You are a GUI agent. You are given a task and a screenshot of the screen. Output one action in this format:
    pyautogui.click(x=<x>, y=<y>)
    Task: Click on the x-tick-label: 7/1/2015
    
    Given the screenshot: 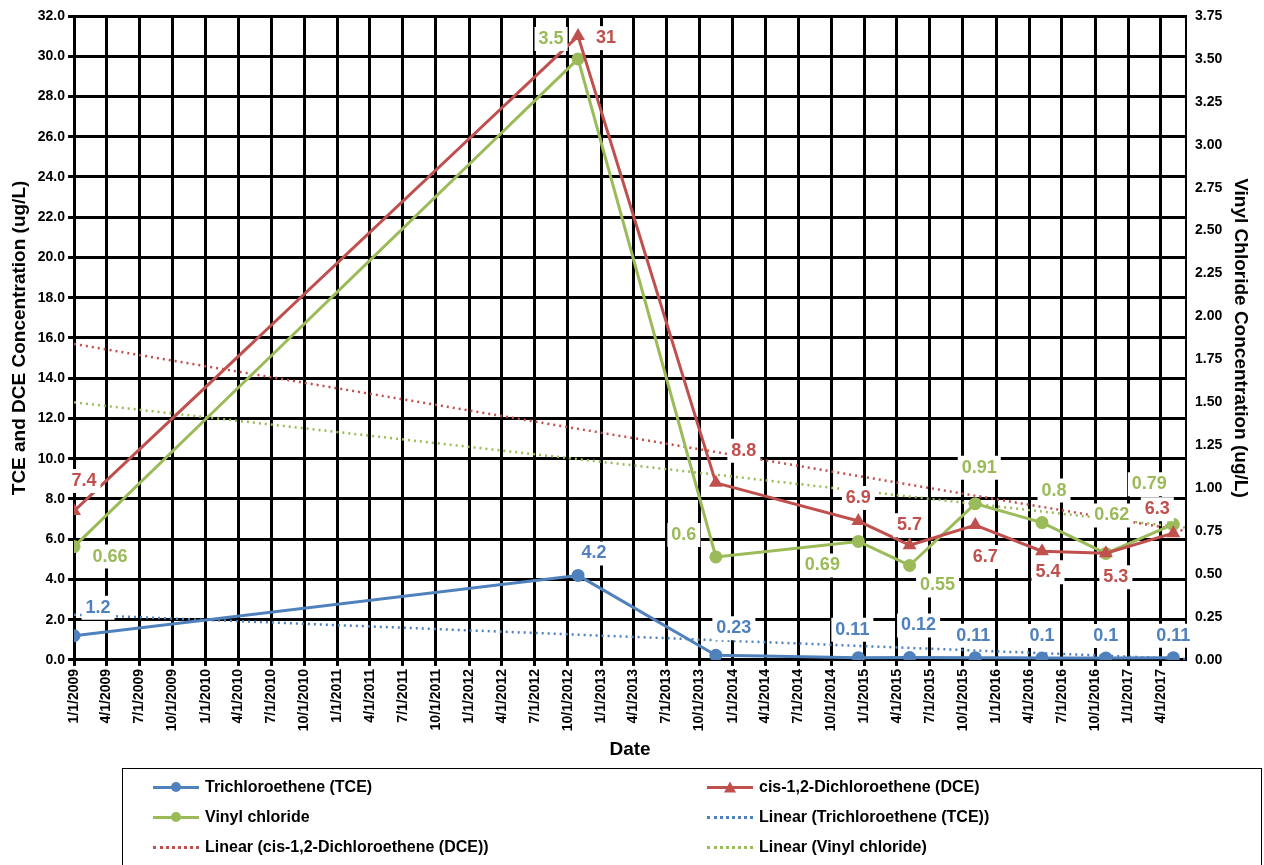 What is the action you would take?
    pyautogui.click(x=928, y=696)
    